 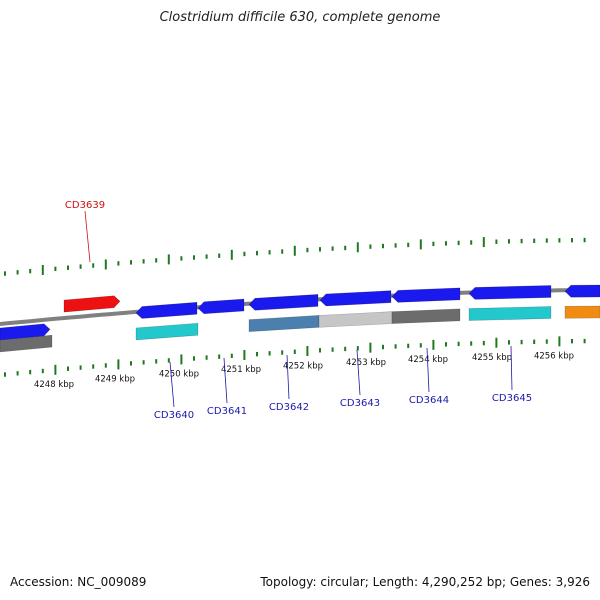 I want to click on gene-label: CD3640, so click(x=174, y=415).